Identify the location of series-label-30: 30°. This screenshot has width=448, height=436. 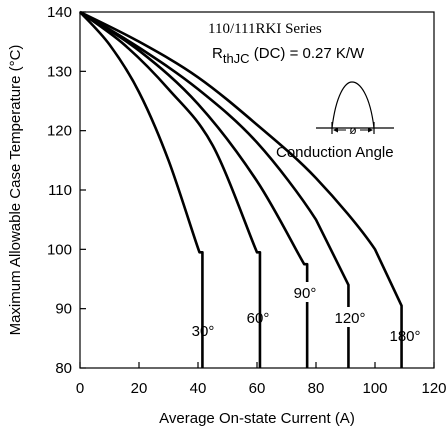
(203, 331).